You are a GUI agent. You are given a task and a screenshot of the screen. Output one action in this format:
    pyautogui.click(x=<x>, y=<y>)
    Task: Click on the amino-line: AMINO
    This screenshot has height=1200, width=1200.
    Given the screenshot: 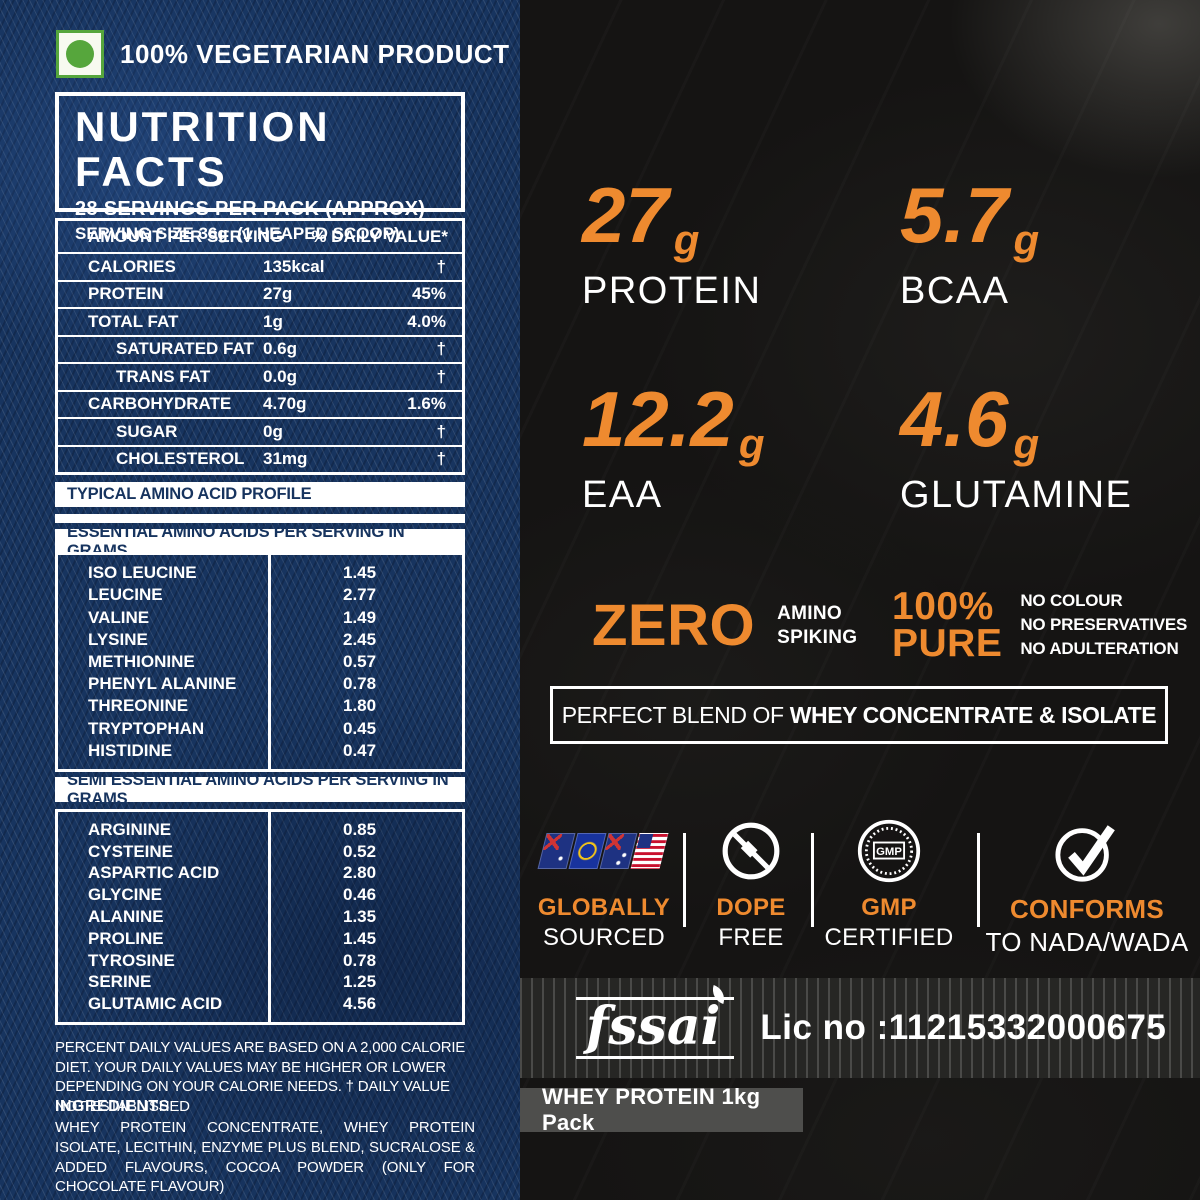 What is the action you would take?
    pyautogui.click(x=809, y=613)
    